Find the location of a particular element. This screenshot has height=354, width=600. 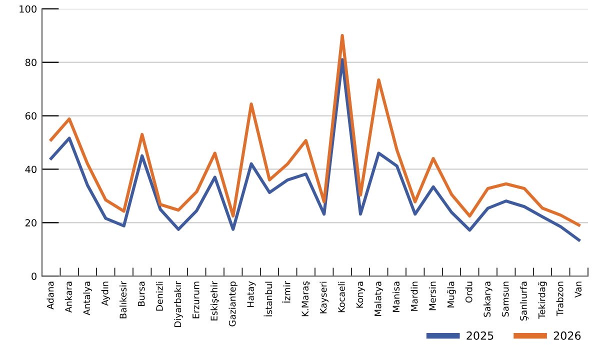

y-tick-label: 100 is located at coordinates (28, 9).